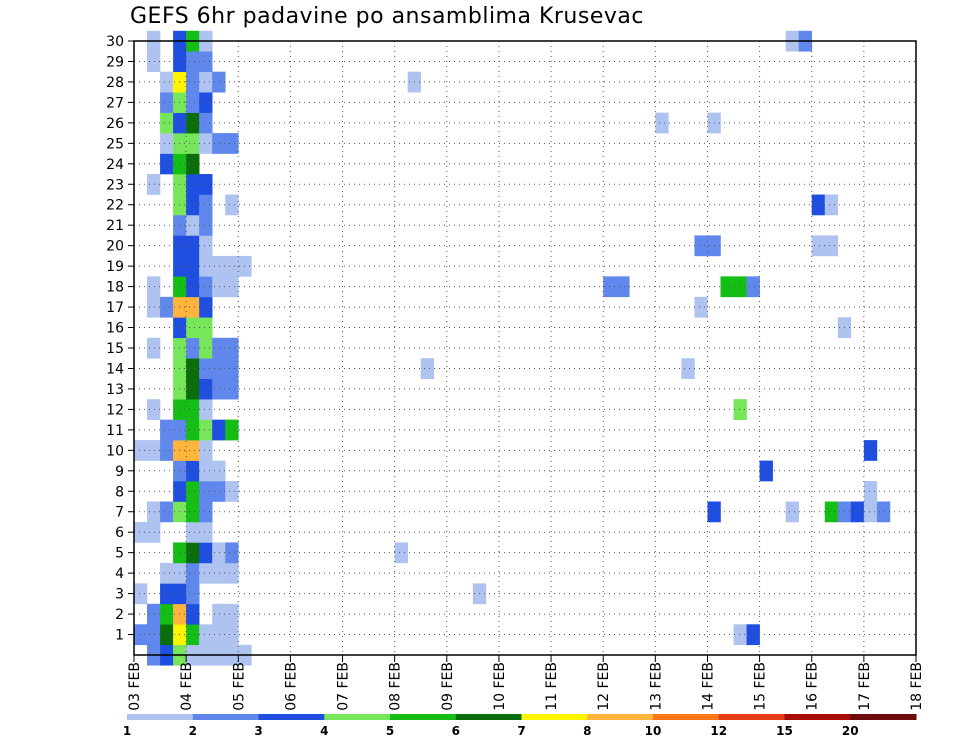 Image resolution: width=960 pixels, height=742 pixels. I want to click on x-tick-label: 13 FEB, so click(656, 686).